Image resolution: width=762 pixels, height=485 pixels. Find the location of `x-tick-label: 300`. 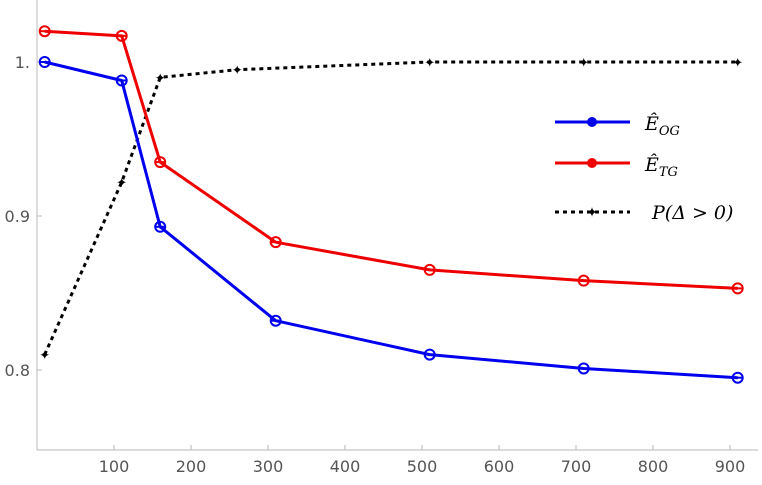

x-tick-label: 300 is located at coordinates (268, 466).